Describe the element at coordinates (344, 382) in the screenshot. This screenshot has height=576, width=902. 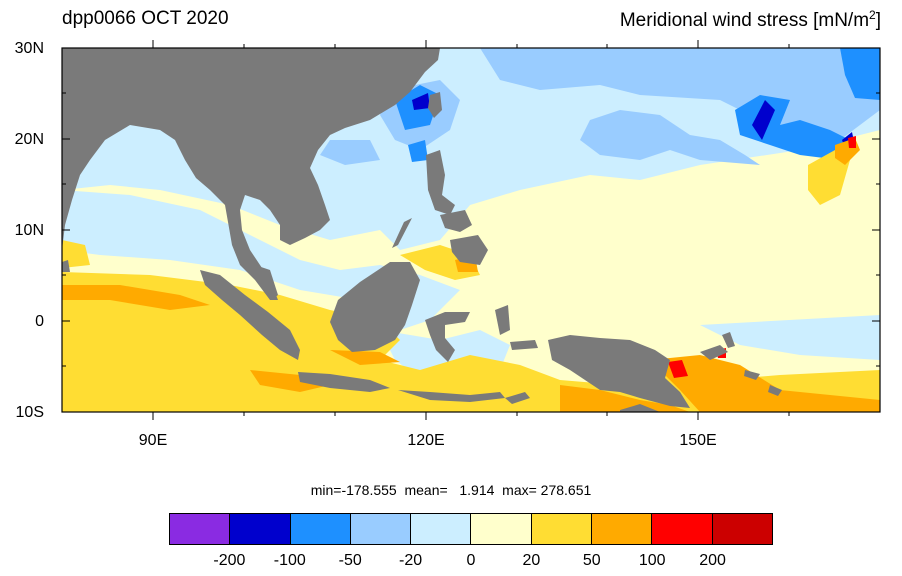
I see `land-java` at that location.